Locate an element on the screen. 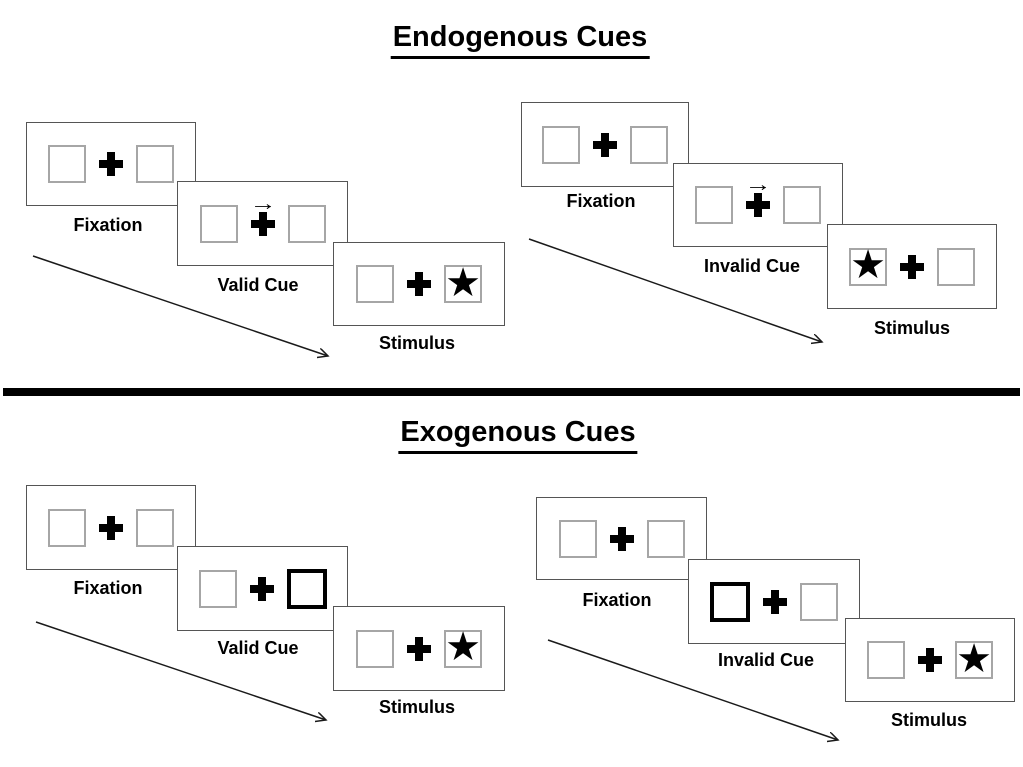 The width and height of the screenshot is (1023, 767). right-box-highlight-cue is located at coordinates (306, 588).